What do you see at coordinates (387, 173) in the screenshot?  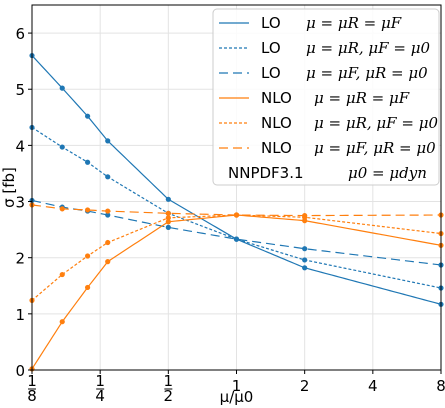 I see `legend-scale-note: μ0 = μdyn` at bounding box center [387, 173].